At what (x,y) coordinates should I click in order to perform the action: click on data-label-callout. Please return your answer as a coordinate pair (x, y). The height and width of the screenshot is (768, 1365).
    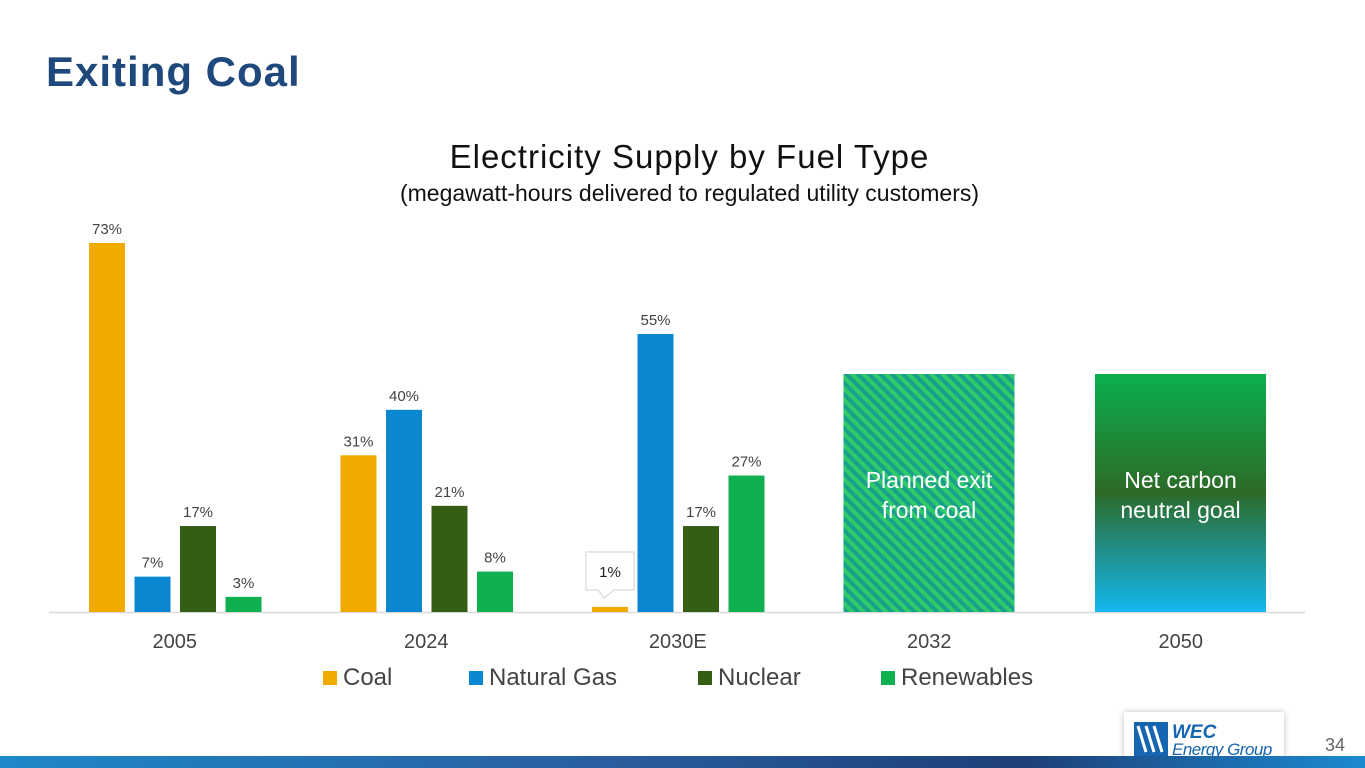
    Looking at the image, I should click on (610, 575).